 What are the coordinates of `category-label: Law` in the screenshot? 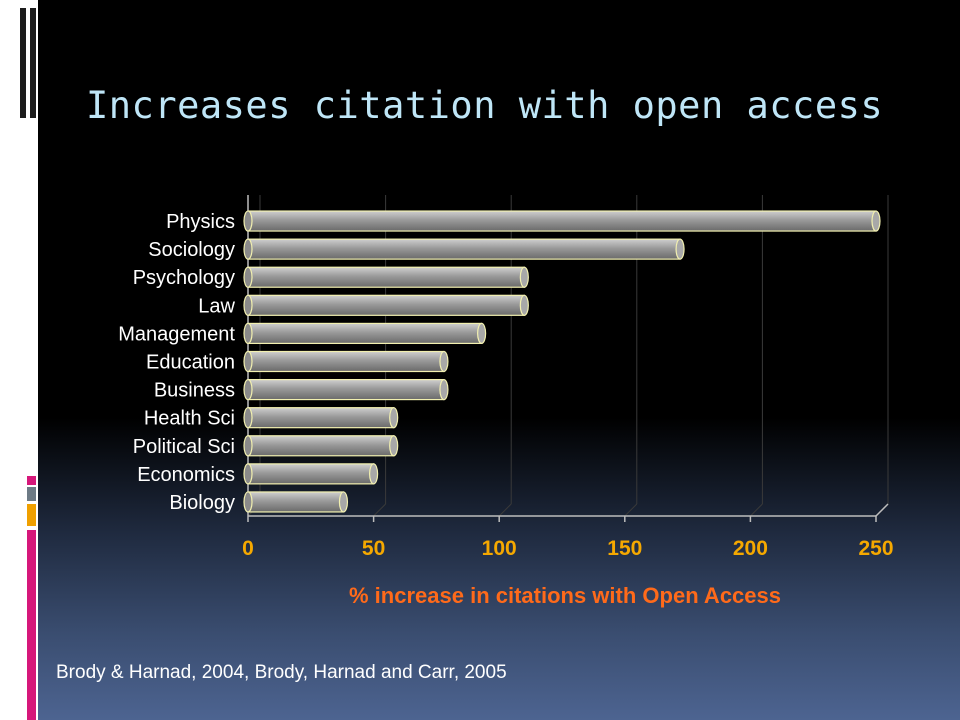 It's located at (216, 306).